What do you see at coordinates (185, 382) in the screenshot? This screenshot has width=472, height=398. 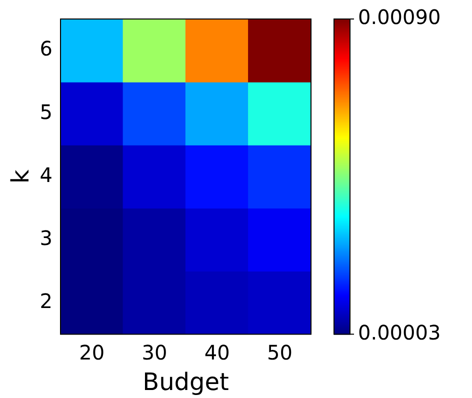 I see `x-axis-title: Budget` at bounding box center [185, 382].